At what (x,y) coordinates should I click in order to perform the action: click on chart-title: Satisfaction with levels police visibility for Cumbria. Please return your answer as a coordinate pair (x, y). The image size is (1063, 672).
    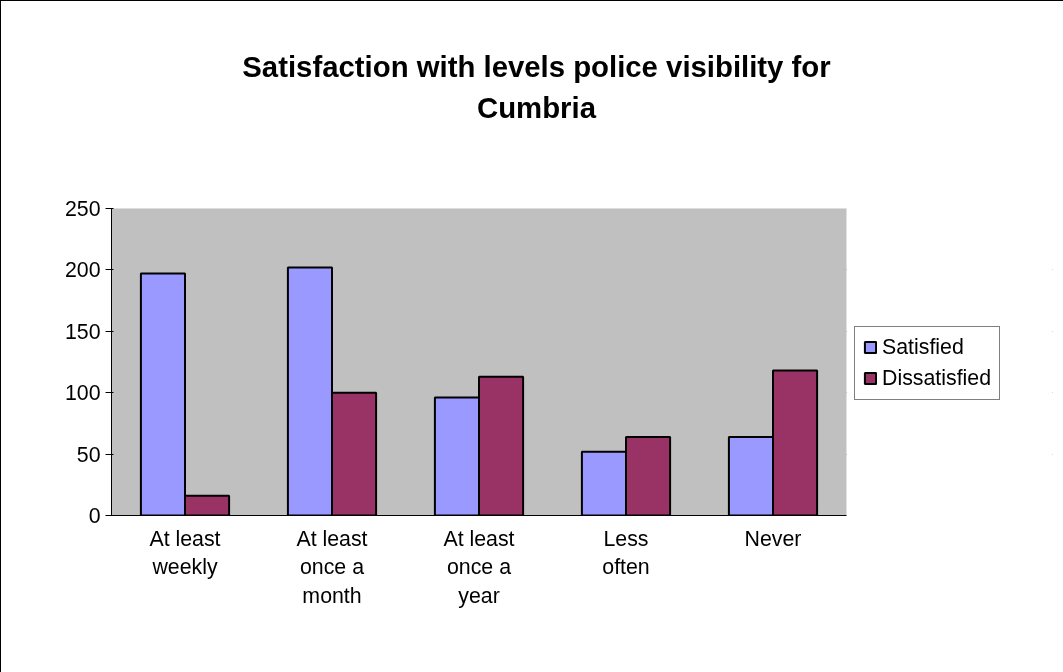
    Looking at the image, I should click on (536, 88).